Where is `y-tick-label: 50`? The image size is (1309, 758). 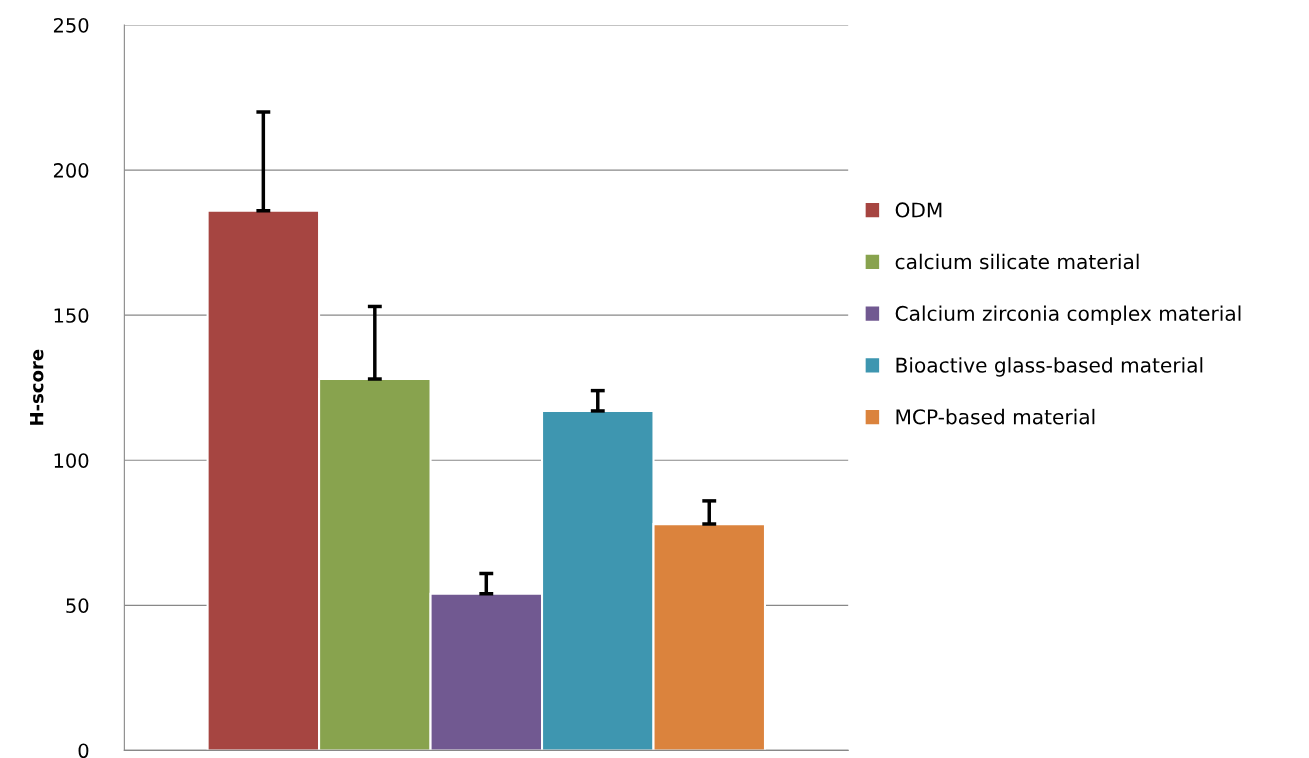 y-tick-label: 50 is located at coordinates (77, 605).